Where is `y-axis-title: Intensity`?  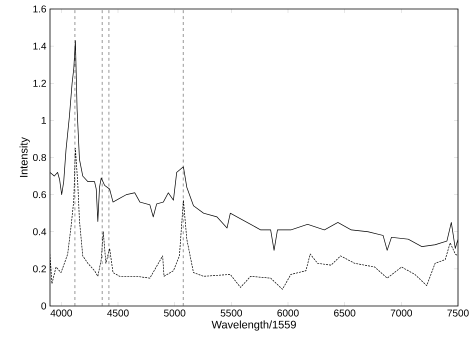
y-axis-title: Intensity is located at coordinates (25, 157).